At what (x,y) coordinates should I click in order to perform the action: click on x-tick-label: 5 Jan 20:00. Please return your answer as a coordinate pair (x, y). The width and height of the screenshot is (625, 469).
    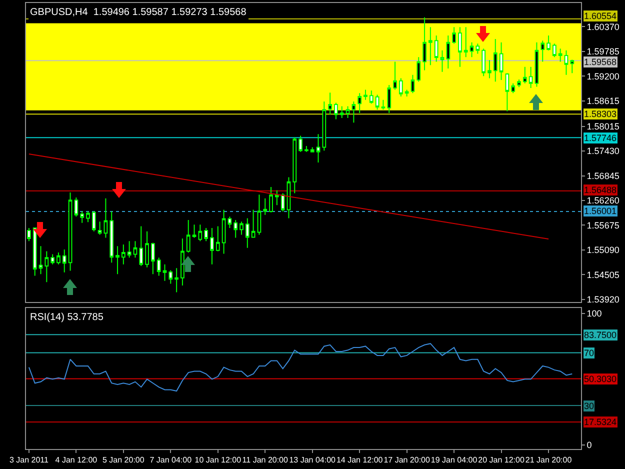
    Looking at the image, I should click on (123, 460).